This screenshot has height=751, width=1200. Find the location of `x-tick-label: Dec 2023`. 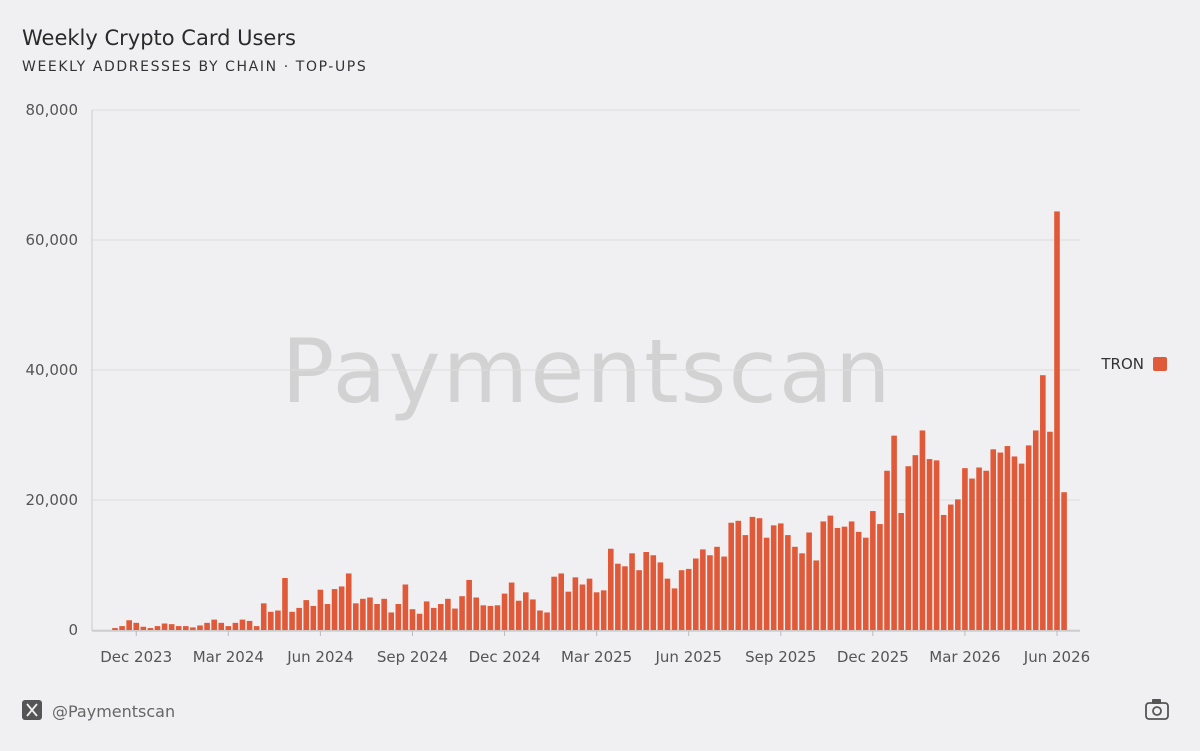

x-tick-label: Dec 2023 is located at coordinates (136, 657).